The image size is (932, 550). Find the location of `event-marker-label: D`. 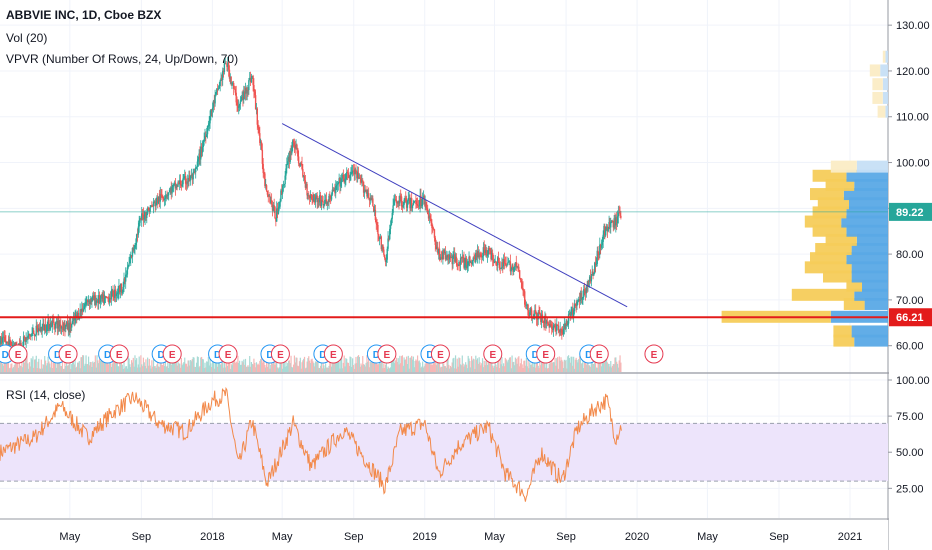

event-marker-label: D is located at coordinates (217, 355).